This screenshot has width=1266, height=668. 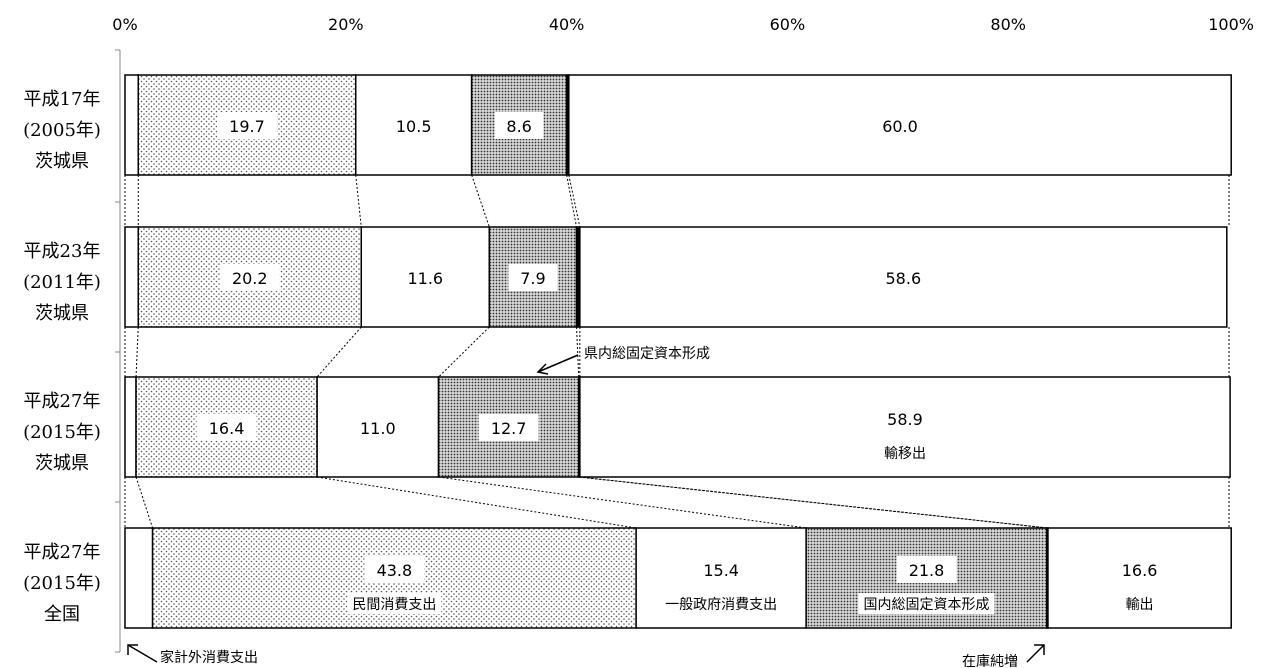 I want to click on data-label: 8.6, so click(x=518, y=126).